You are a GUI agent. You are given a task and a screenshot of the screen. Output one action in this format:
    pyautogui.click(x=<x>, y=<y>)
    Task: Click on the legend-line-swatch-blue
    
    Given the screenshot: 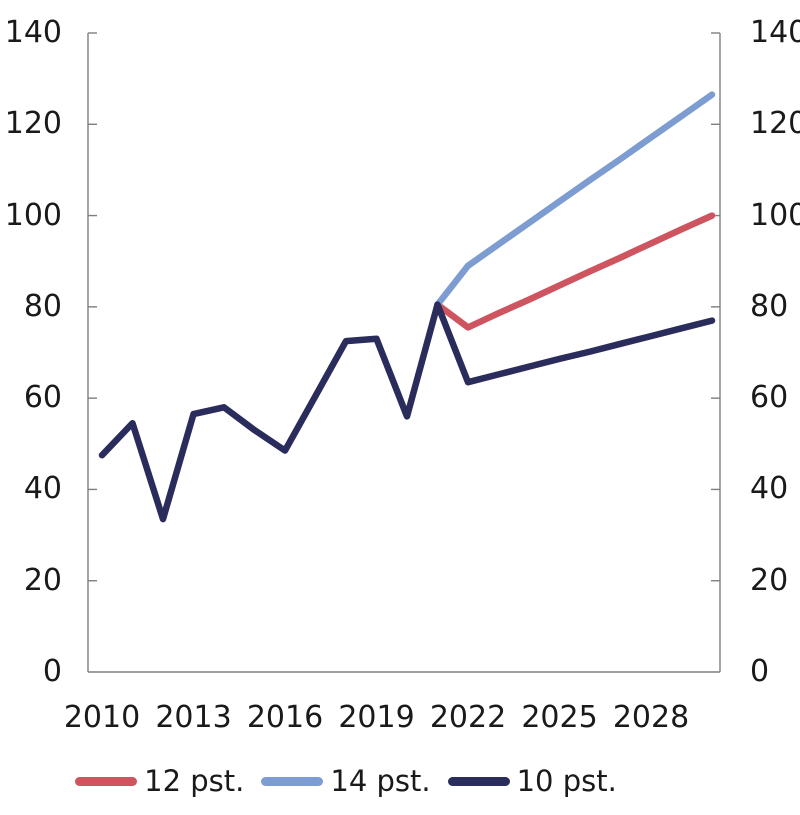 What is the action you would take?
    pyautogui.click(x=292, y=781)
    